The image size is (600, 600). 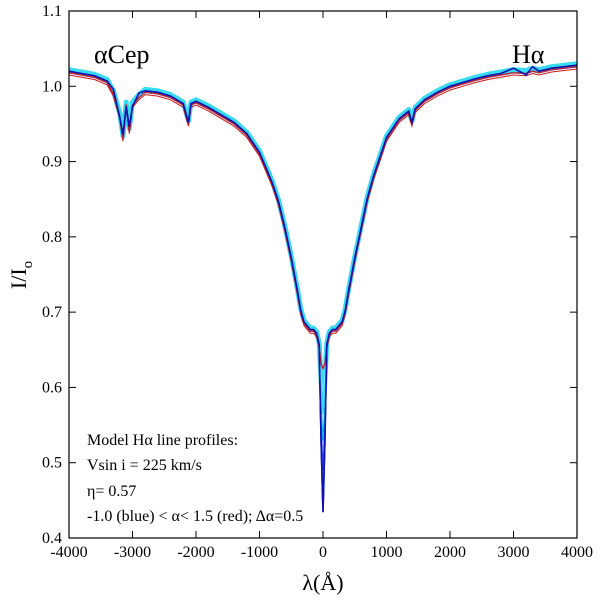 What do you see at coordinates (259, 552) in the screenshot?
I see `x-tick-label: -1000` at bounding box center [259, 552].